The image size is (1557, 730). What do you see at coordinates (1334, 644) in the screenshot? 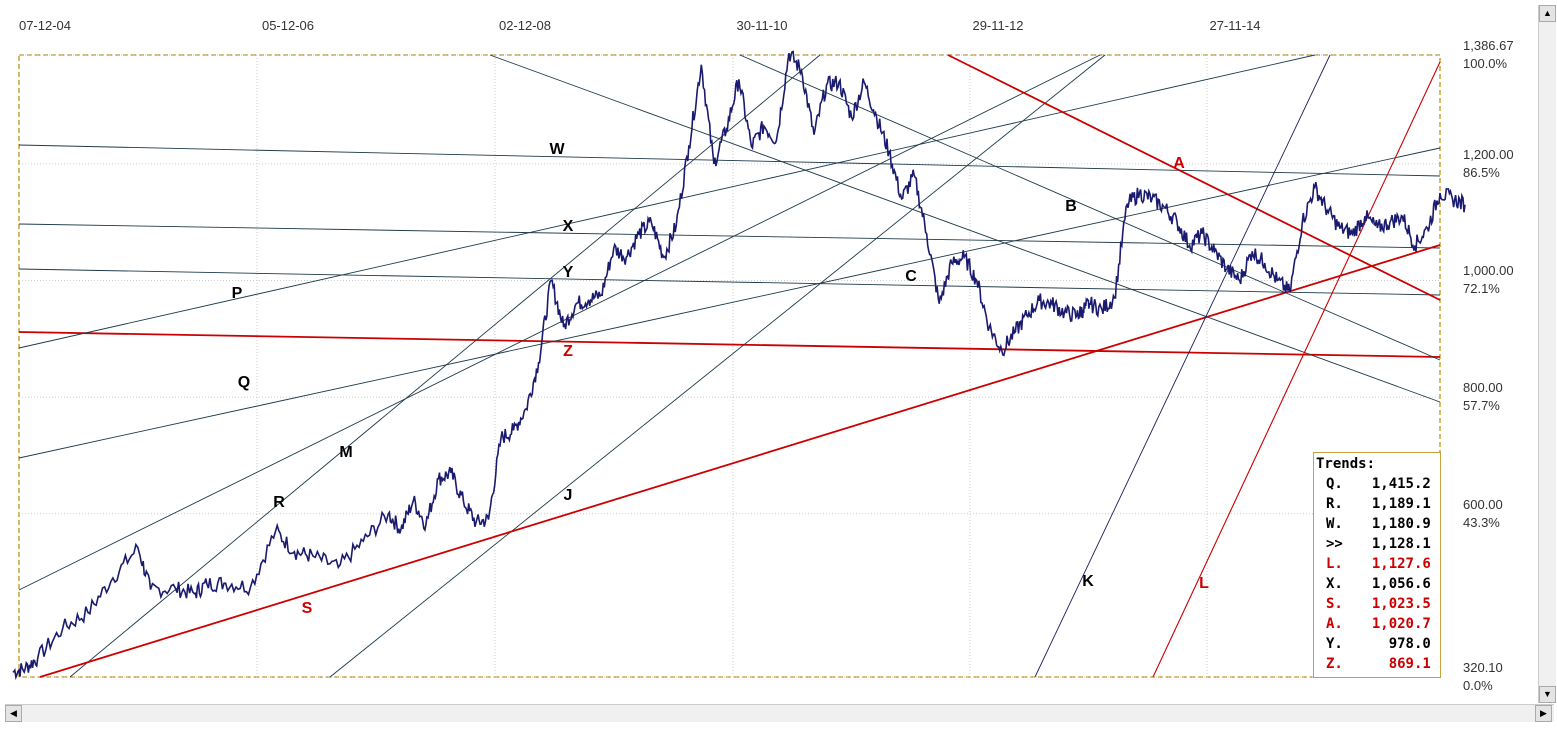
I see `legend-entry-label: Y.` at bounding box center [1334, 644].